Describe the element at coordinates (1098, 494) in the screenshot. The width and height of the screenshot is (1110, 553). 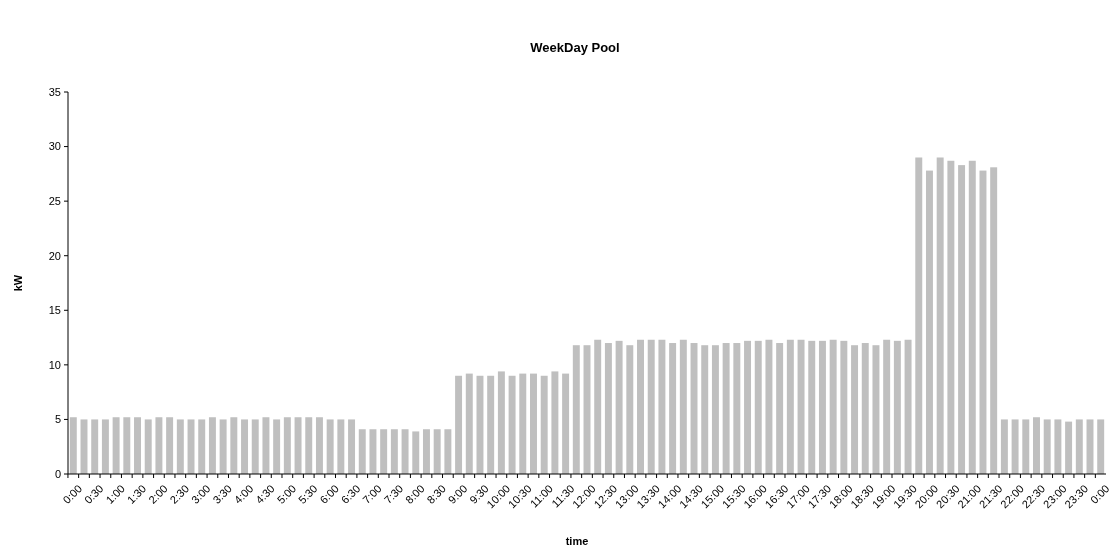
I see `x-tick-label: 0:00` at that location.